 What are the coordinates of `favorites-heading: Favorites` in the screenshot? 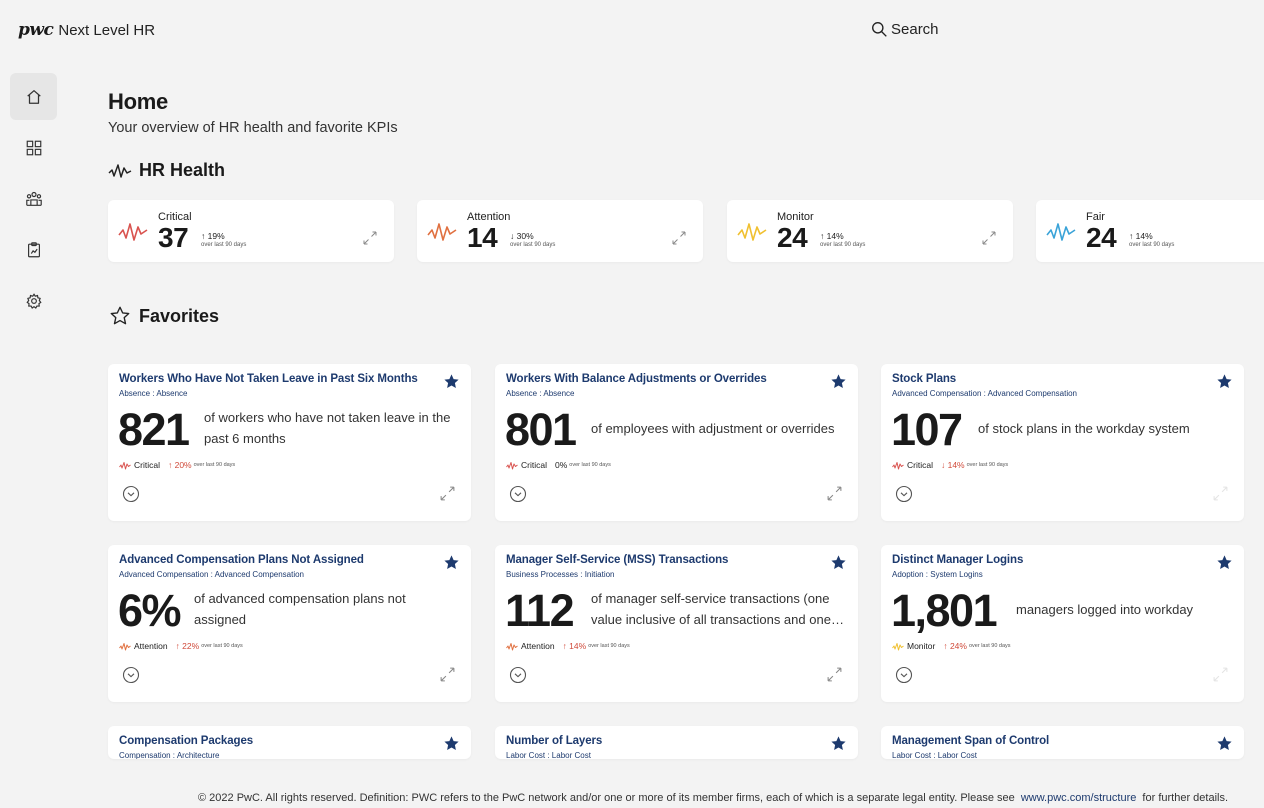 It's located at (163, 316).